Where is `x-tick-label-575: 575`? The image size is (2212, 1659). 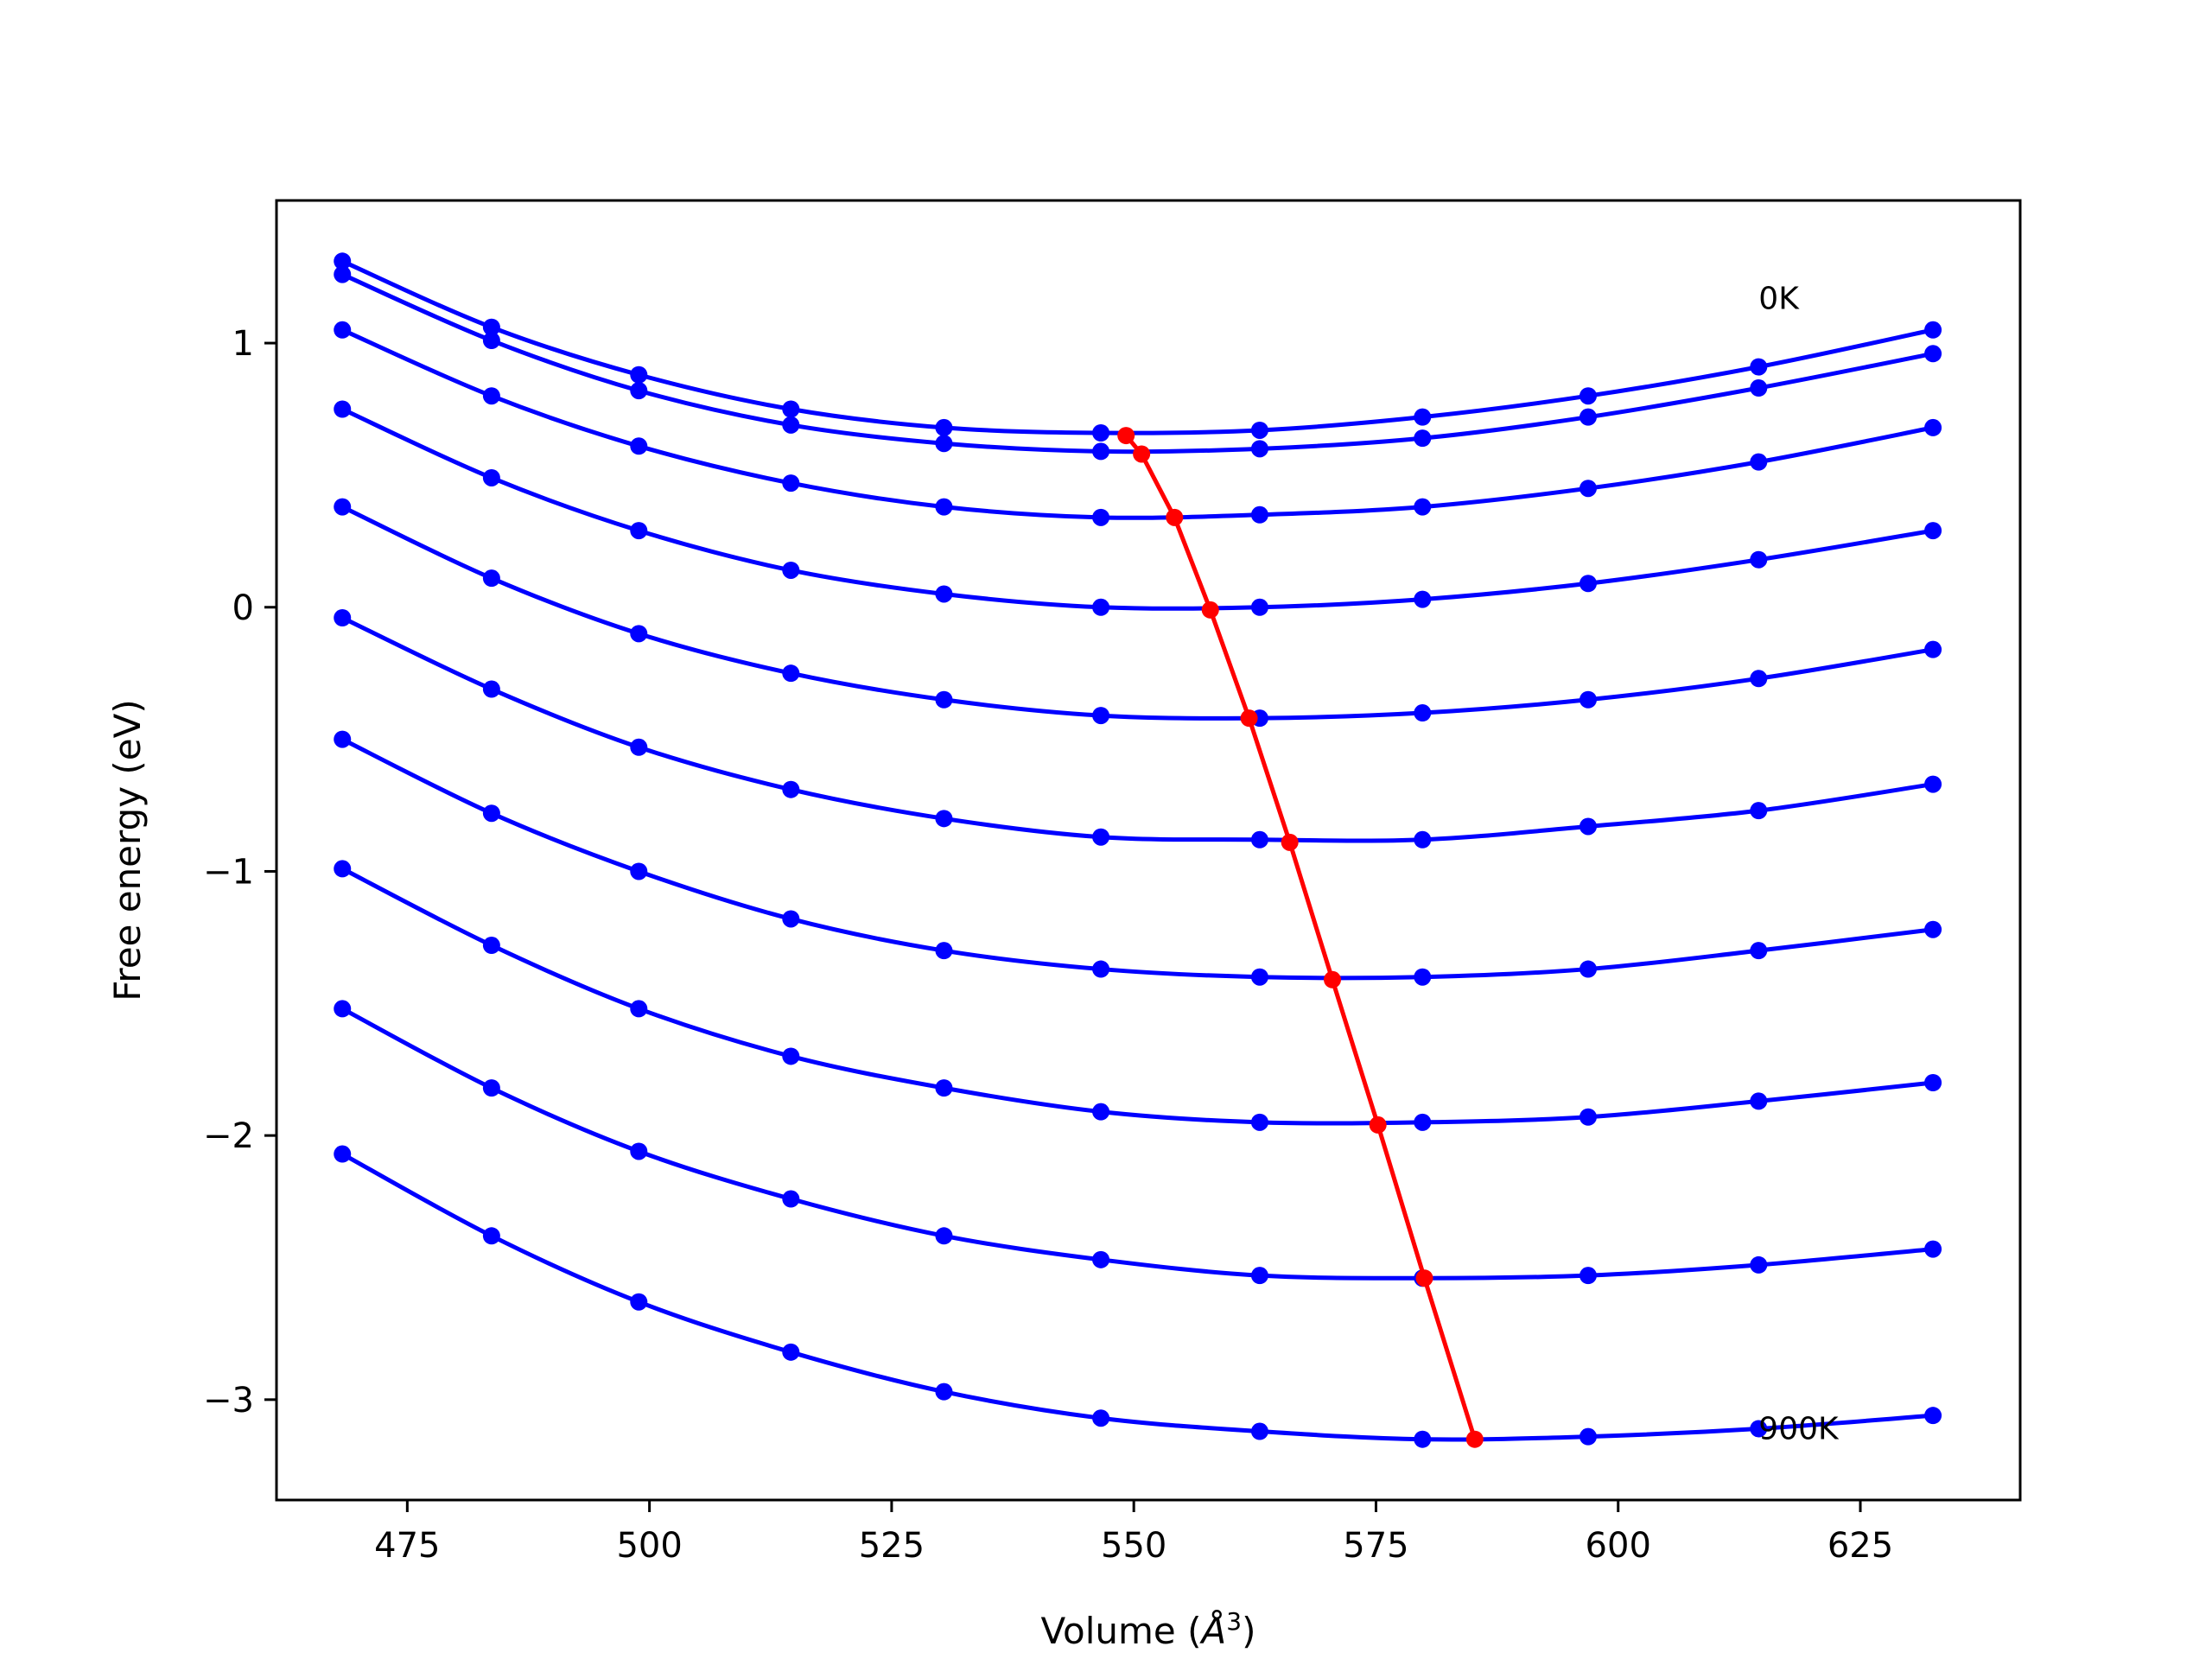
x-tick-label-575: 575 is located at coordinates (1375, 1546).